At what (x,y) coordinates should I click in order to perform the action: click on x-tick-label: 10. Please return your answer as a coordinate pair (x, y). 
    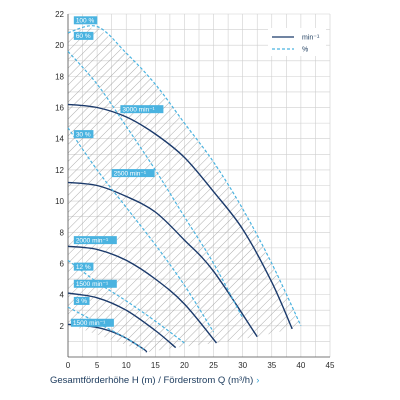
    Looking at the image, I should click on (126, 365).